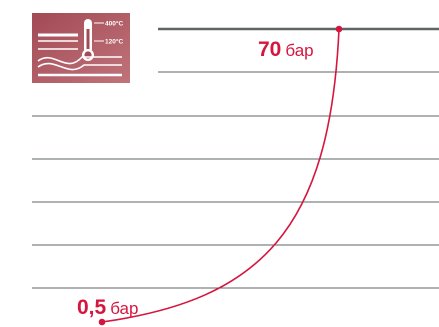  I want to click on pressure-low-label: 0,5 бар, so click(107, 307).